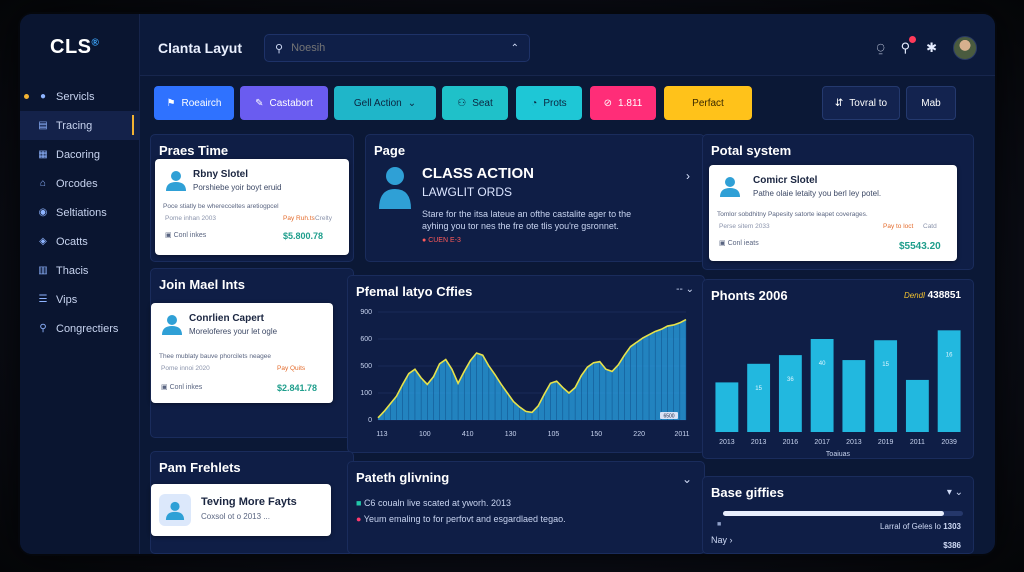 Image resolution: width=1024 pixels, height=572 pixels. I want to click on sidebar-item-label: Thacis, so click(72, 270).